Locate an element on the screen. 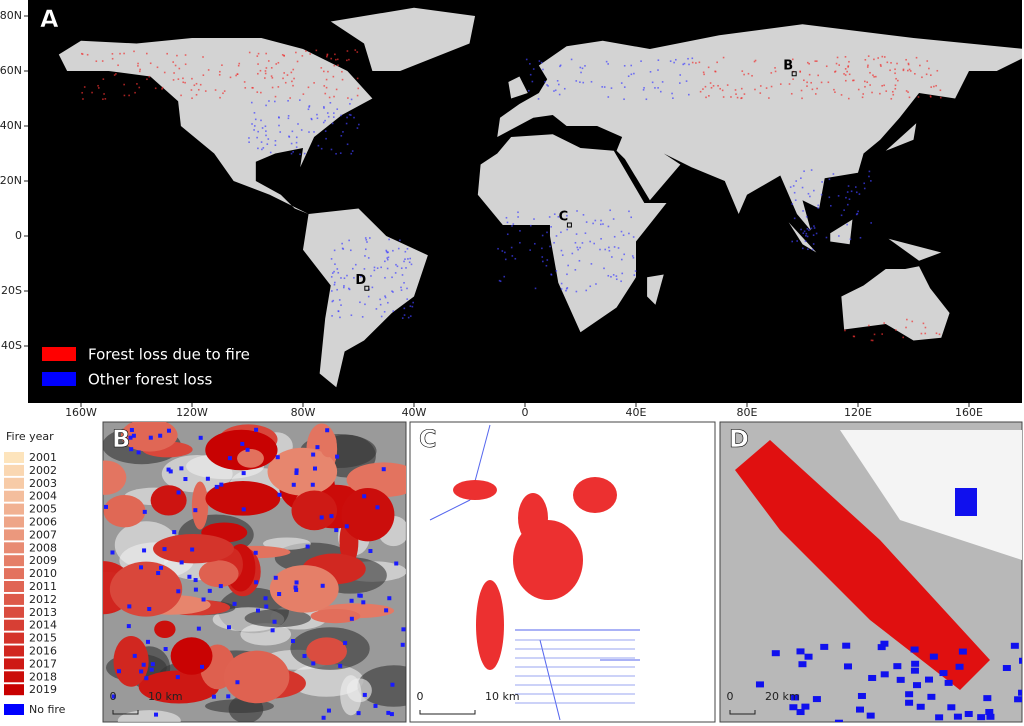 This screenshot has height=726, width=1024. scale-end: 20 km is located at coordinates (782, 696).